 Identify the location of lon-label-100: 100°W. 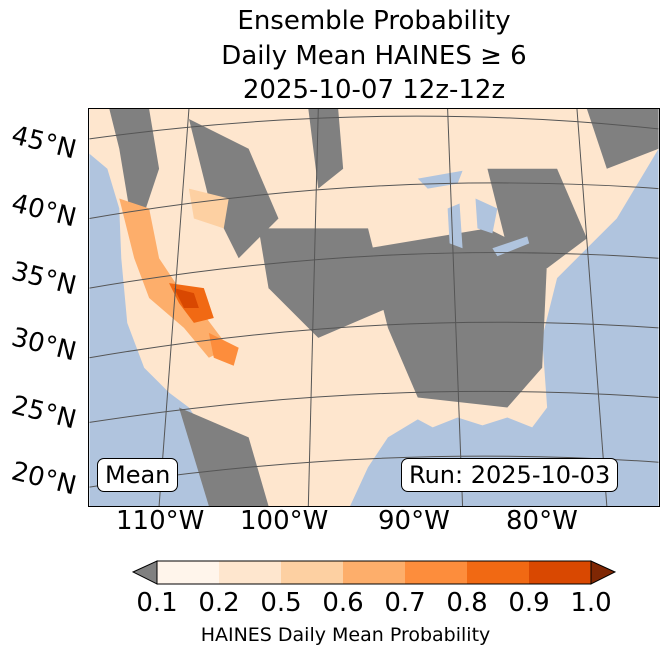
(284, 521).